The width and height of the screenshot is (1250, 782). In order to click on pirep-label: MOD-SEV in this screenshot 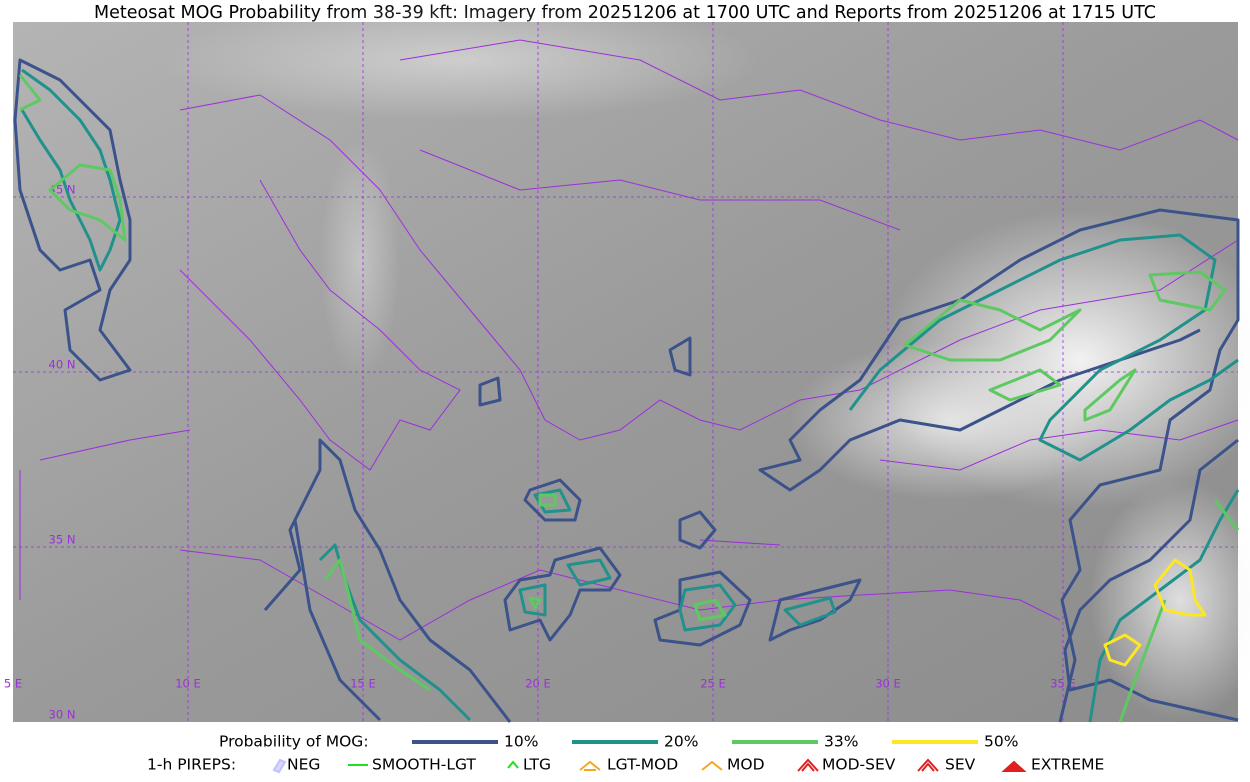, I will do `click(859, 765)`.